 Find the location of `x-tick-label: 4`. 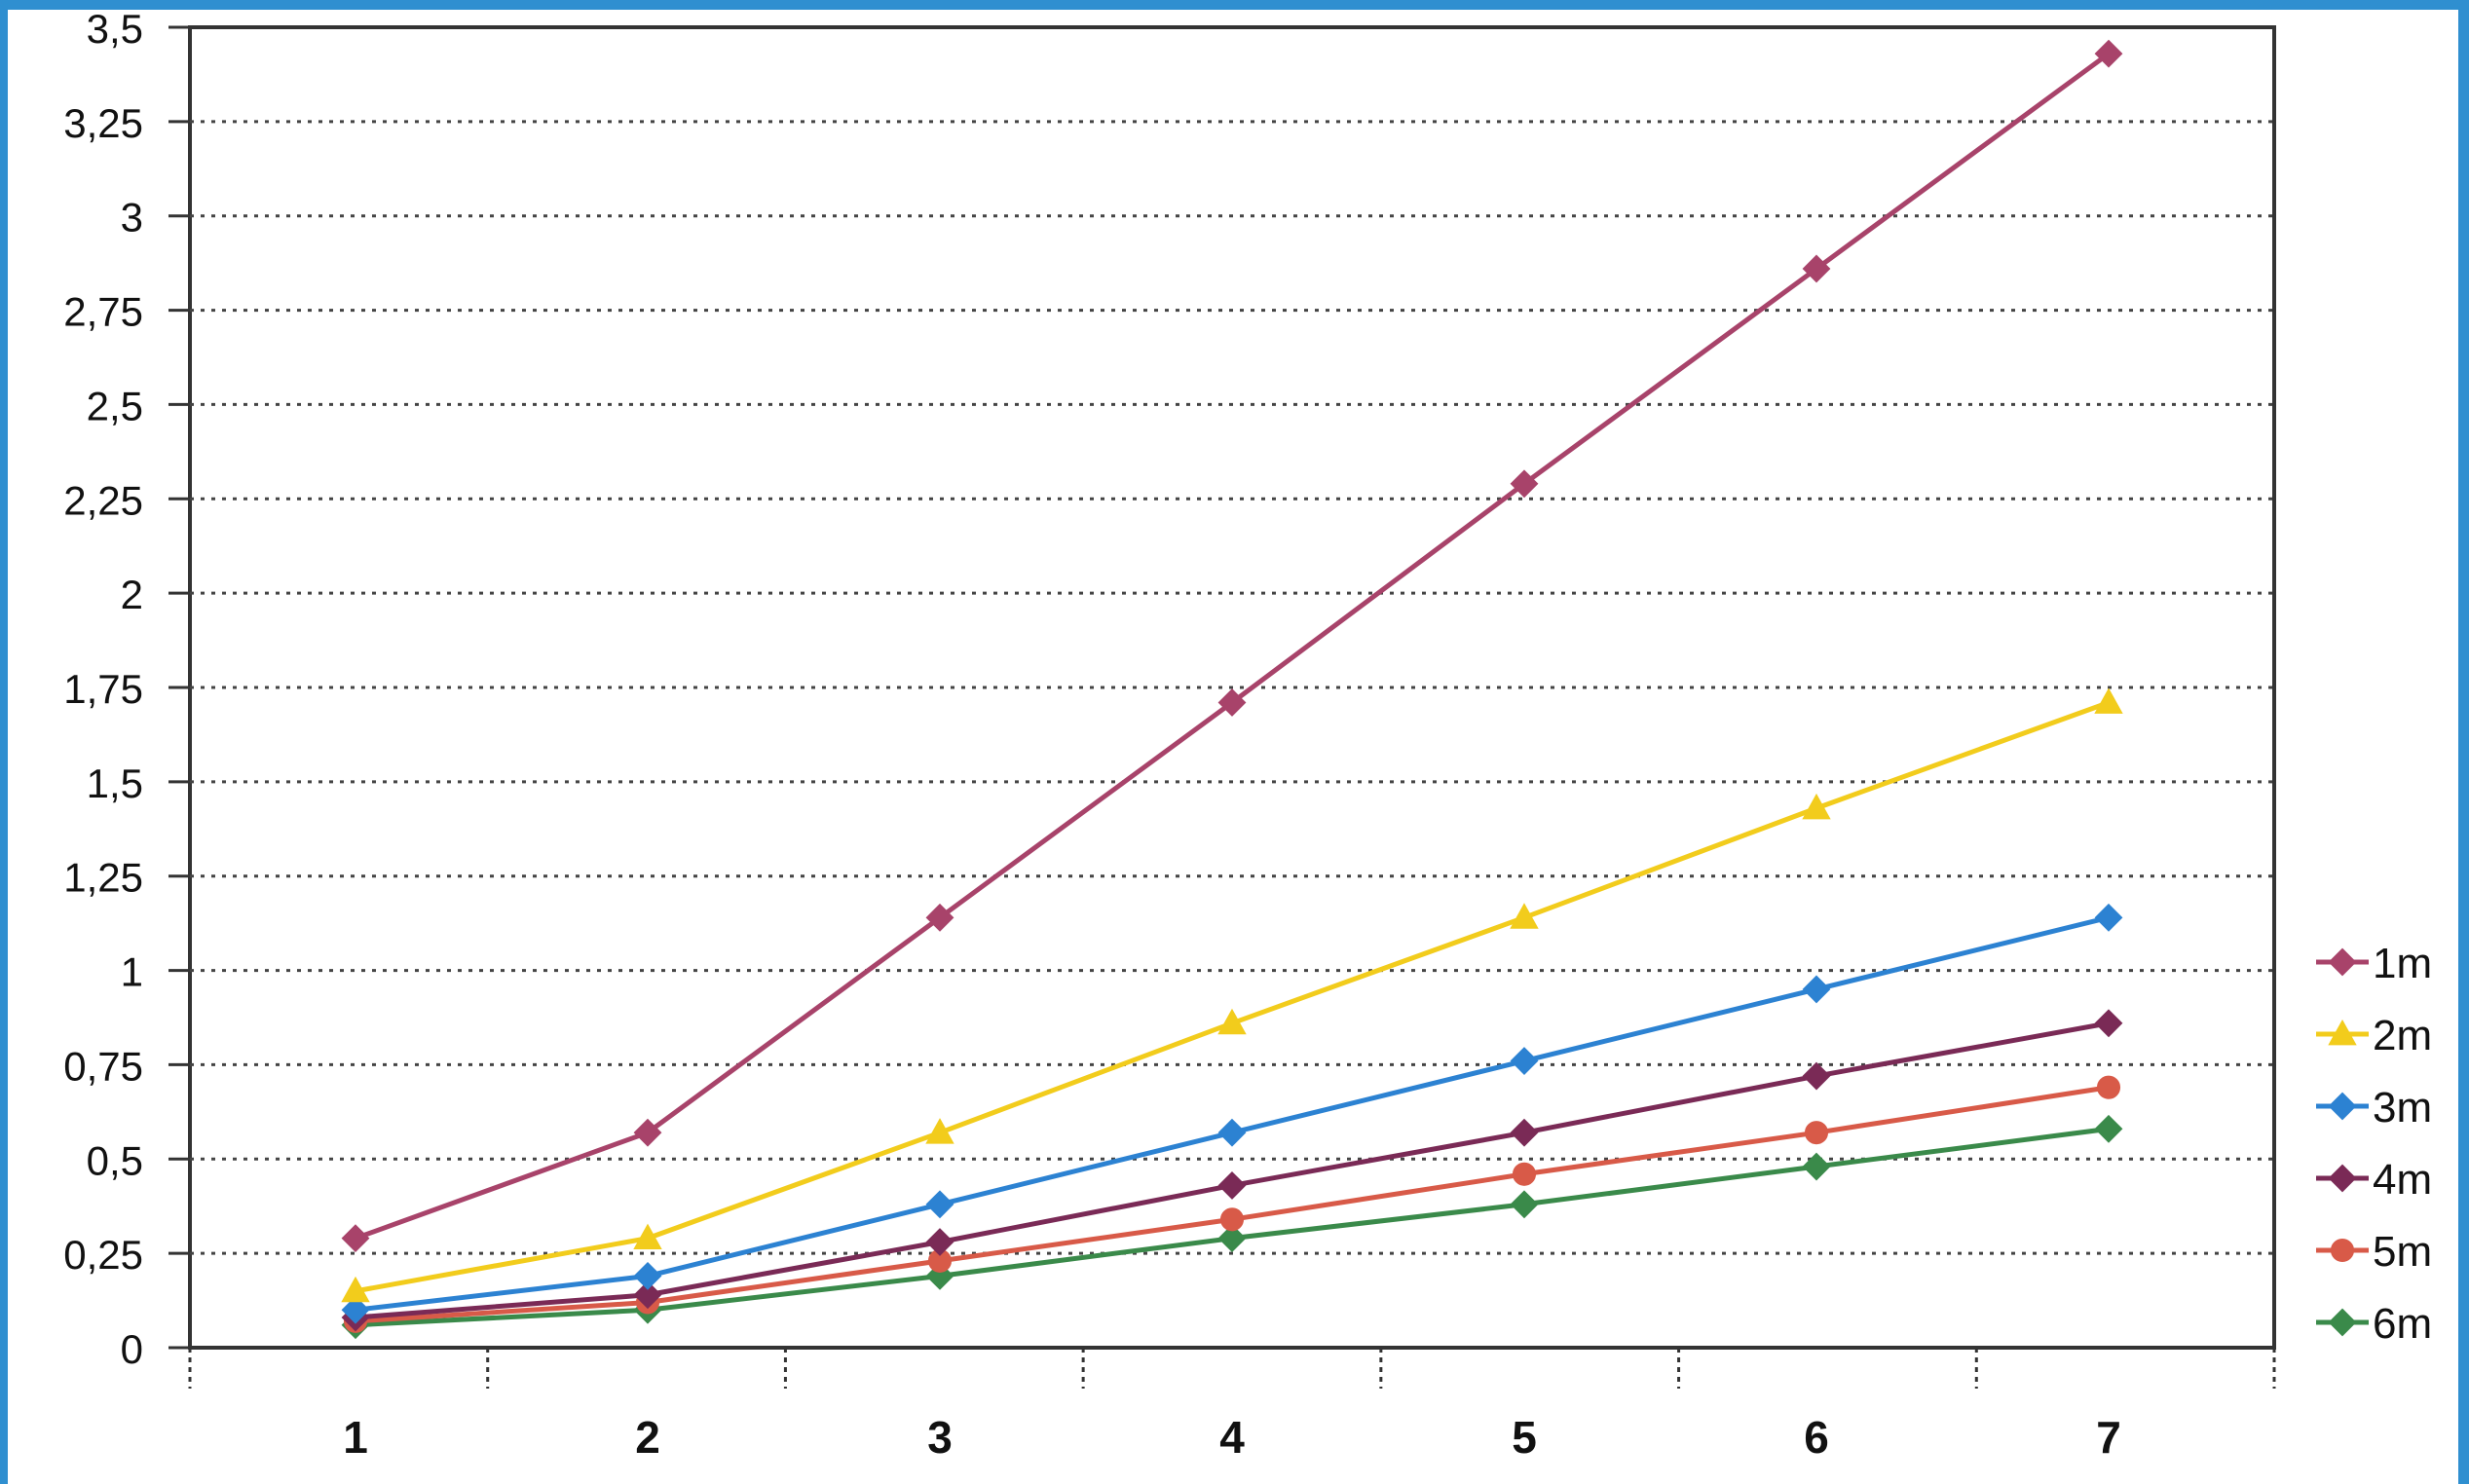

x-tick-label: 4 is located at coordinates (1232, 1437).